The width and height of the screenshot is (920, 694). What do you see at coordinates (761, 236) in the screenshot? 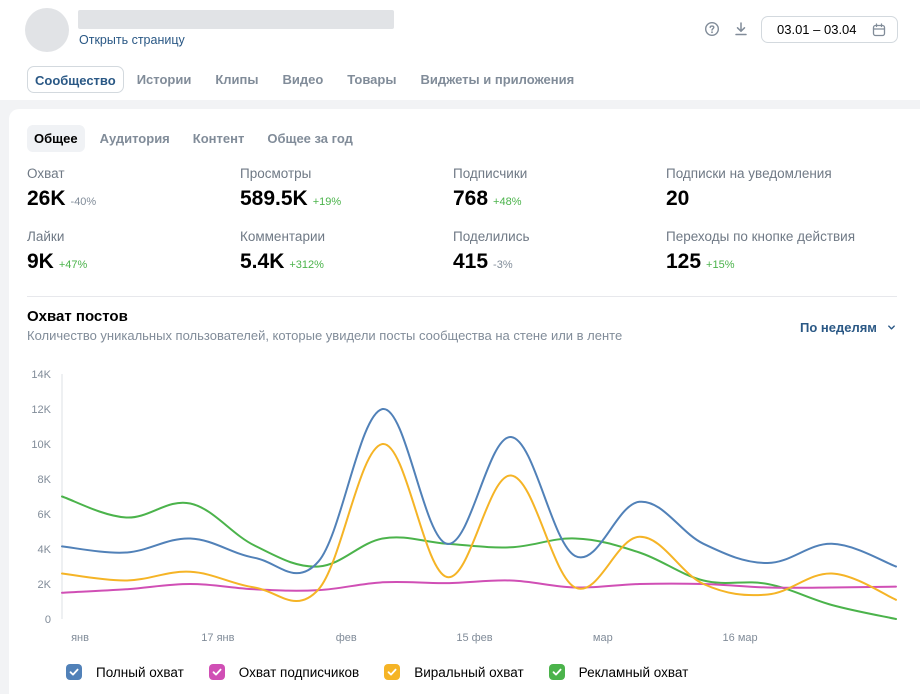
I see `metric-label: Переходы по кнопке действия` at bounding box center [761, 236].